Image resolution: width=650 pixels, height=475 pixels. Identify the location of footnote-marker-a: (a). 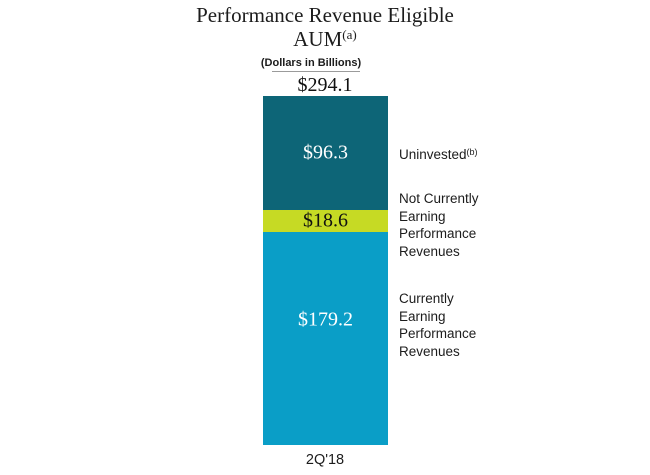
(349, 34).